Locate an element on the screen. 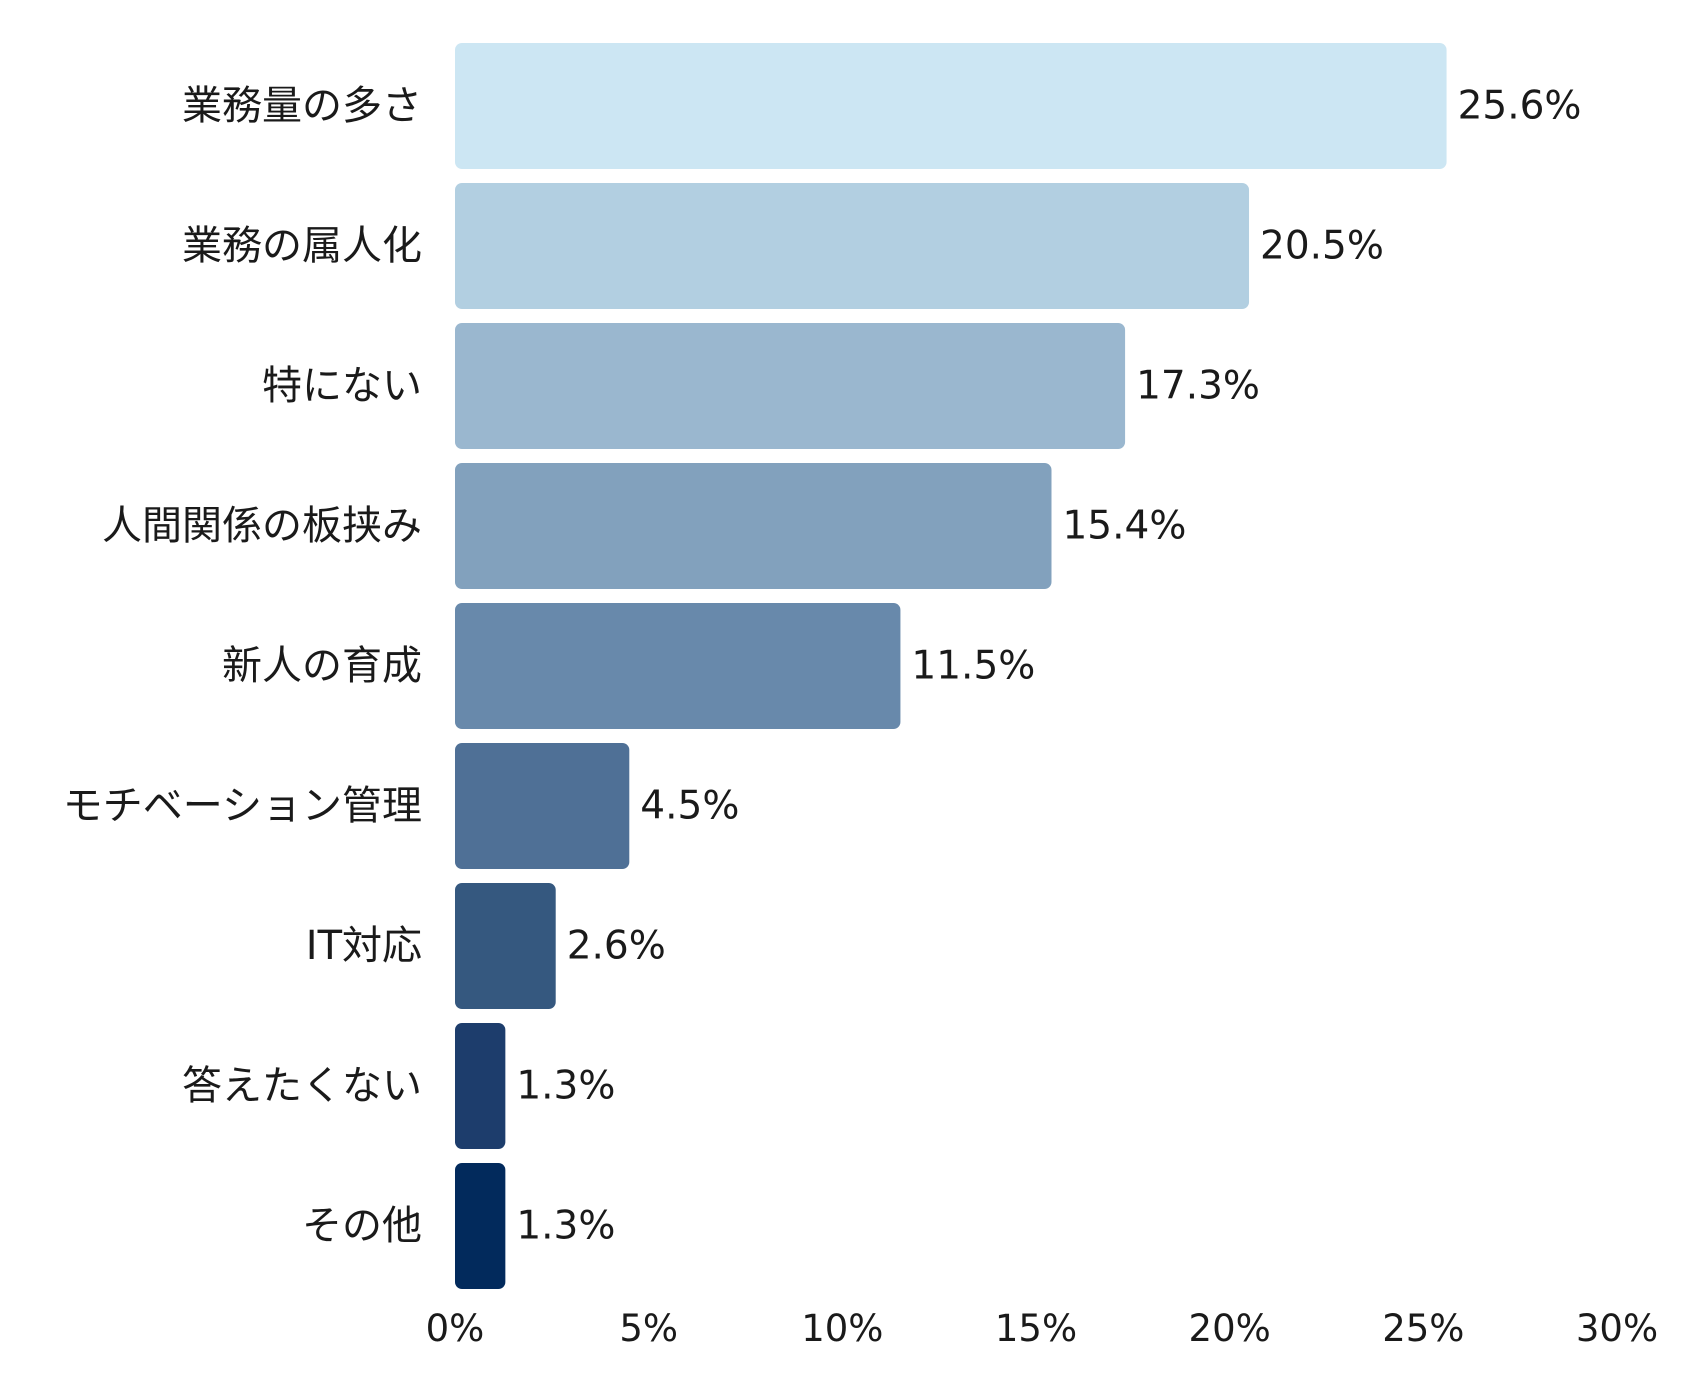  x-tick-label: 25% is located at coordinates (1423, 1328).